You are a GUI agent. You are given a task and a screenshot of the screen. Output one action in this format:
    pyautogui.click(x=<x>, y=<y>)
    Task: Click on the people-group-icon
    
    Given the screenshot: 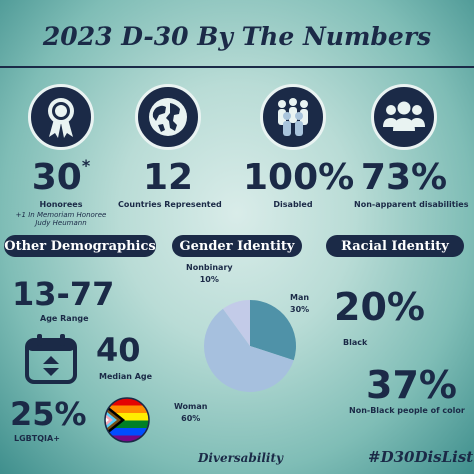 What is the action you would take?
    pyautogui.click(x=293, y=117)
    